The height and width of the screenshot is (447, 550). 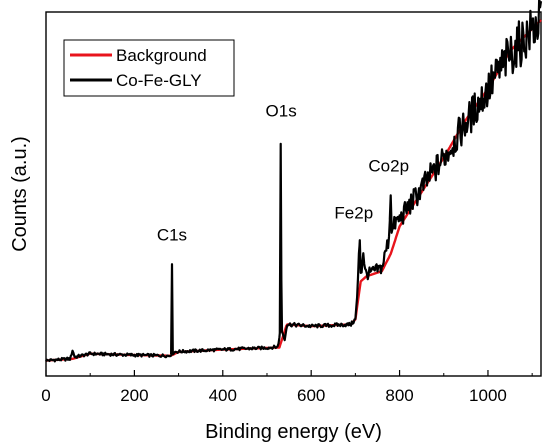 I want to click on x-tick-label: 600, so click(x=311, y=395).